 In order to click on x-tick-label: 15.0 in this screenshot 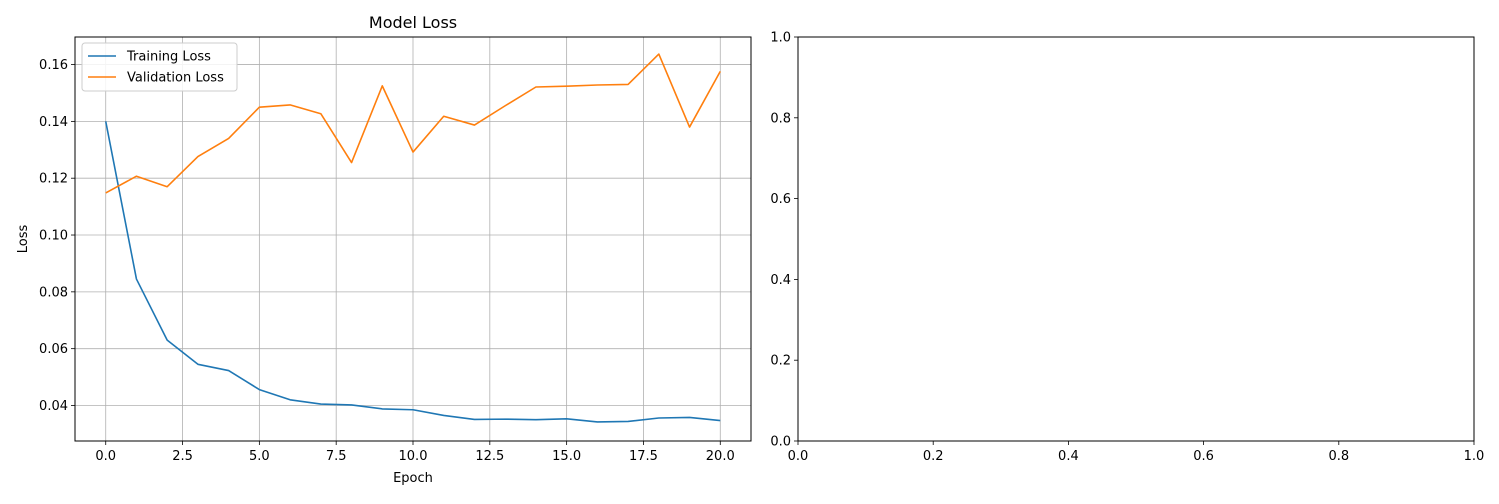, I will do `click(566, 456)`.